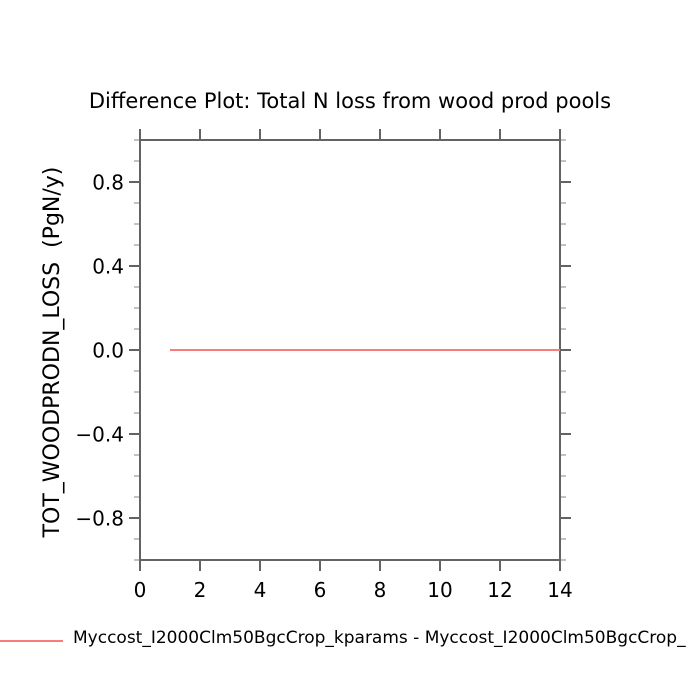 The height and width of the screenshot is (700, 700). I want to click on x-axis-tick-label: 10, so click(439, 590).